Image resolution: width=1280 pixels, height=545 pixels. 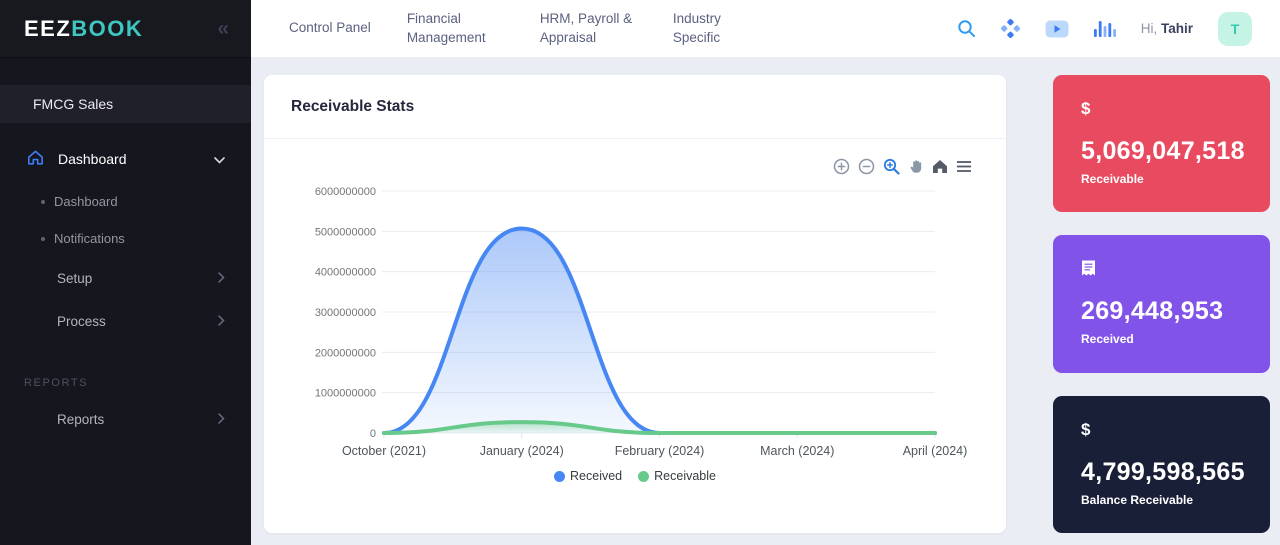 I want to click on stat-value: 5,069,047,518, so click(x=1163, y=151).